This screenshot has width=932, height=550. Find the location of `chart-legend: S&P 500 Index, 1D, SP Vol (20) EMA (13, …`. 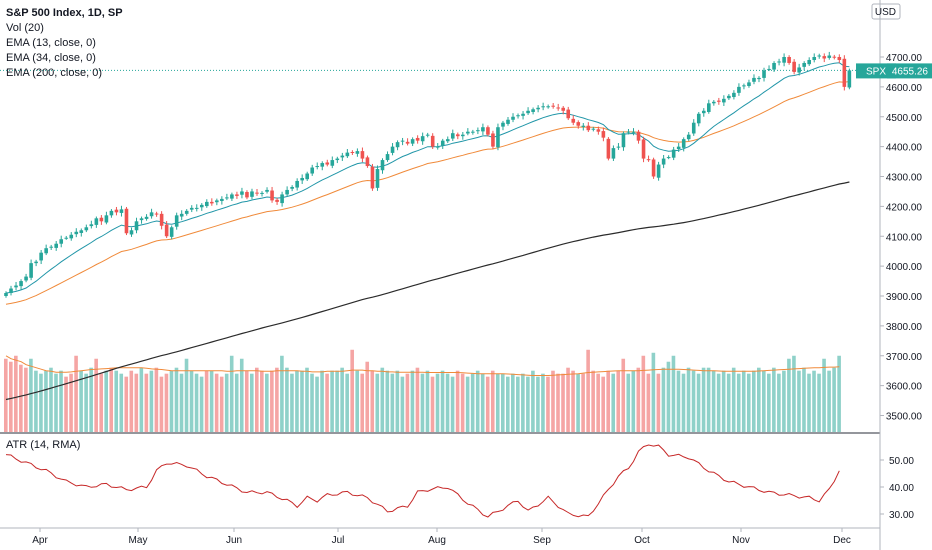

chart-legend: S&P 500 Index, 1D, SP Vol (20) EMA (13, … is located at coordinates (64, 43).